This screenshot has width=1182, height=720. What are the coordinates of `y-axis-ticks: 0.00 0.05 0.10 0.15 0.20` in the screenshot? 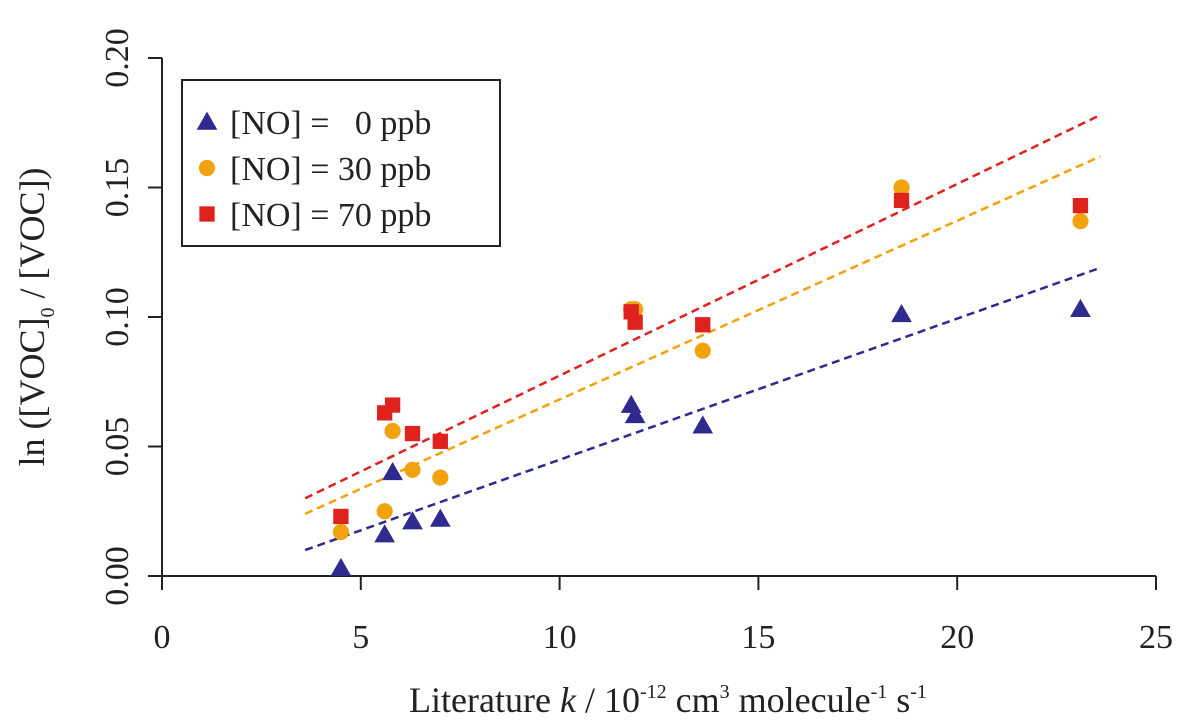 It's located at (130, 317).